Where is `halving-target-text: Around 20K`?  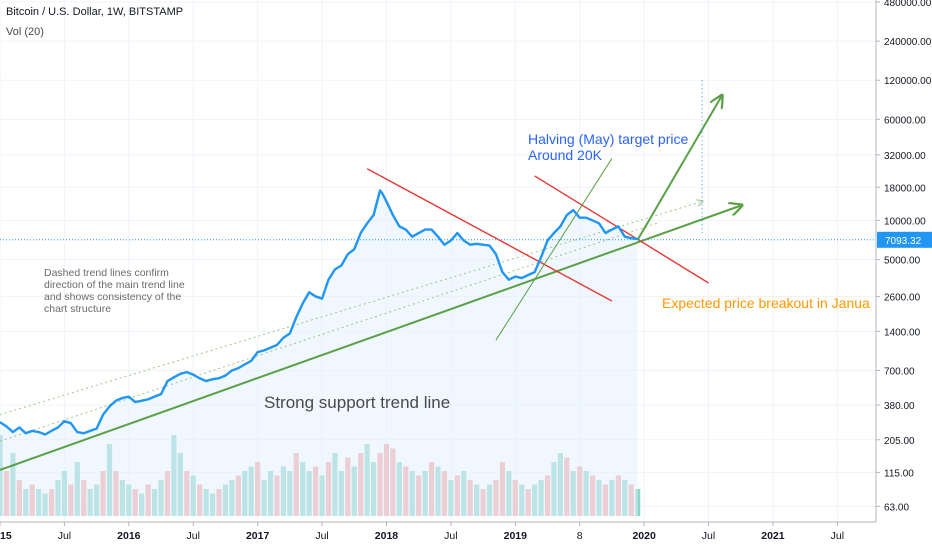 halving-target-text: Around 20K is located at coordinates (565, 155).